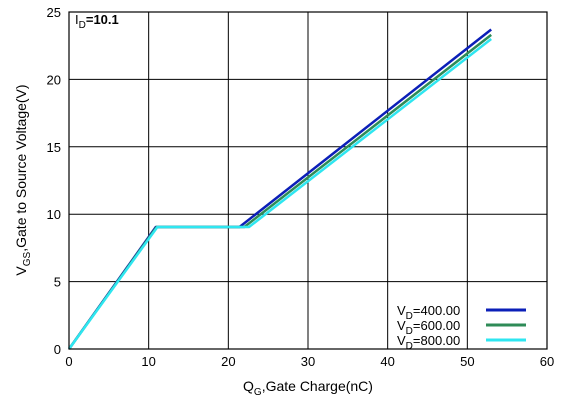 This screenshot has height=402, width=563. What do you see at coordinates (54, 12) in the screenshot?
I see `y-tick-label: 25` at bounding box center [54, 12].